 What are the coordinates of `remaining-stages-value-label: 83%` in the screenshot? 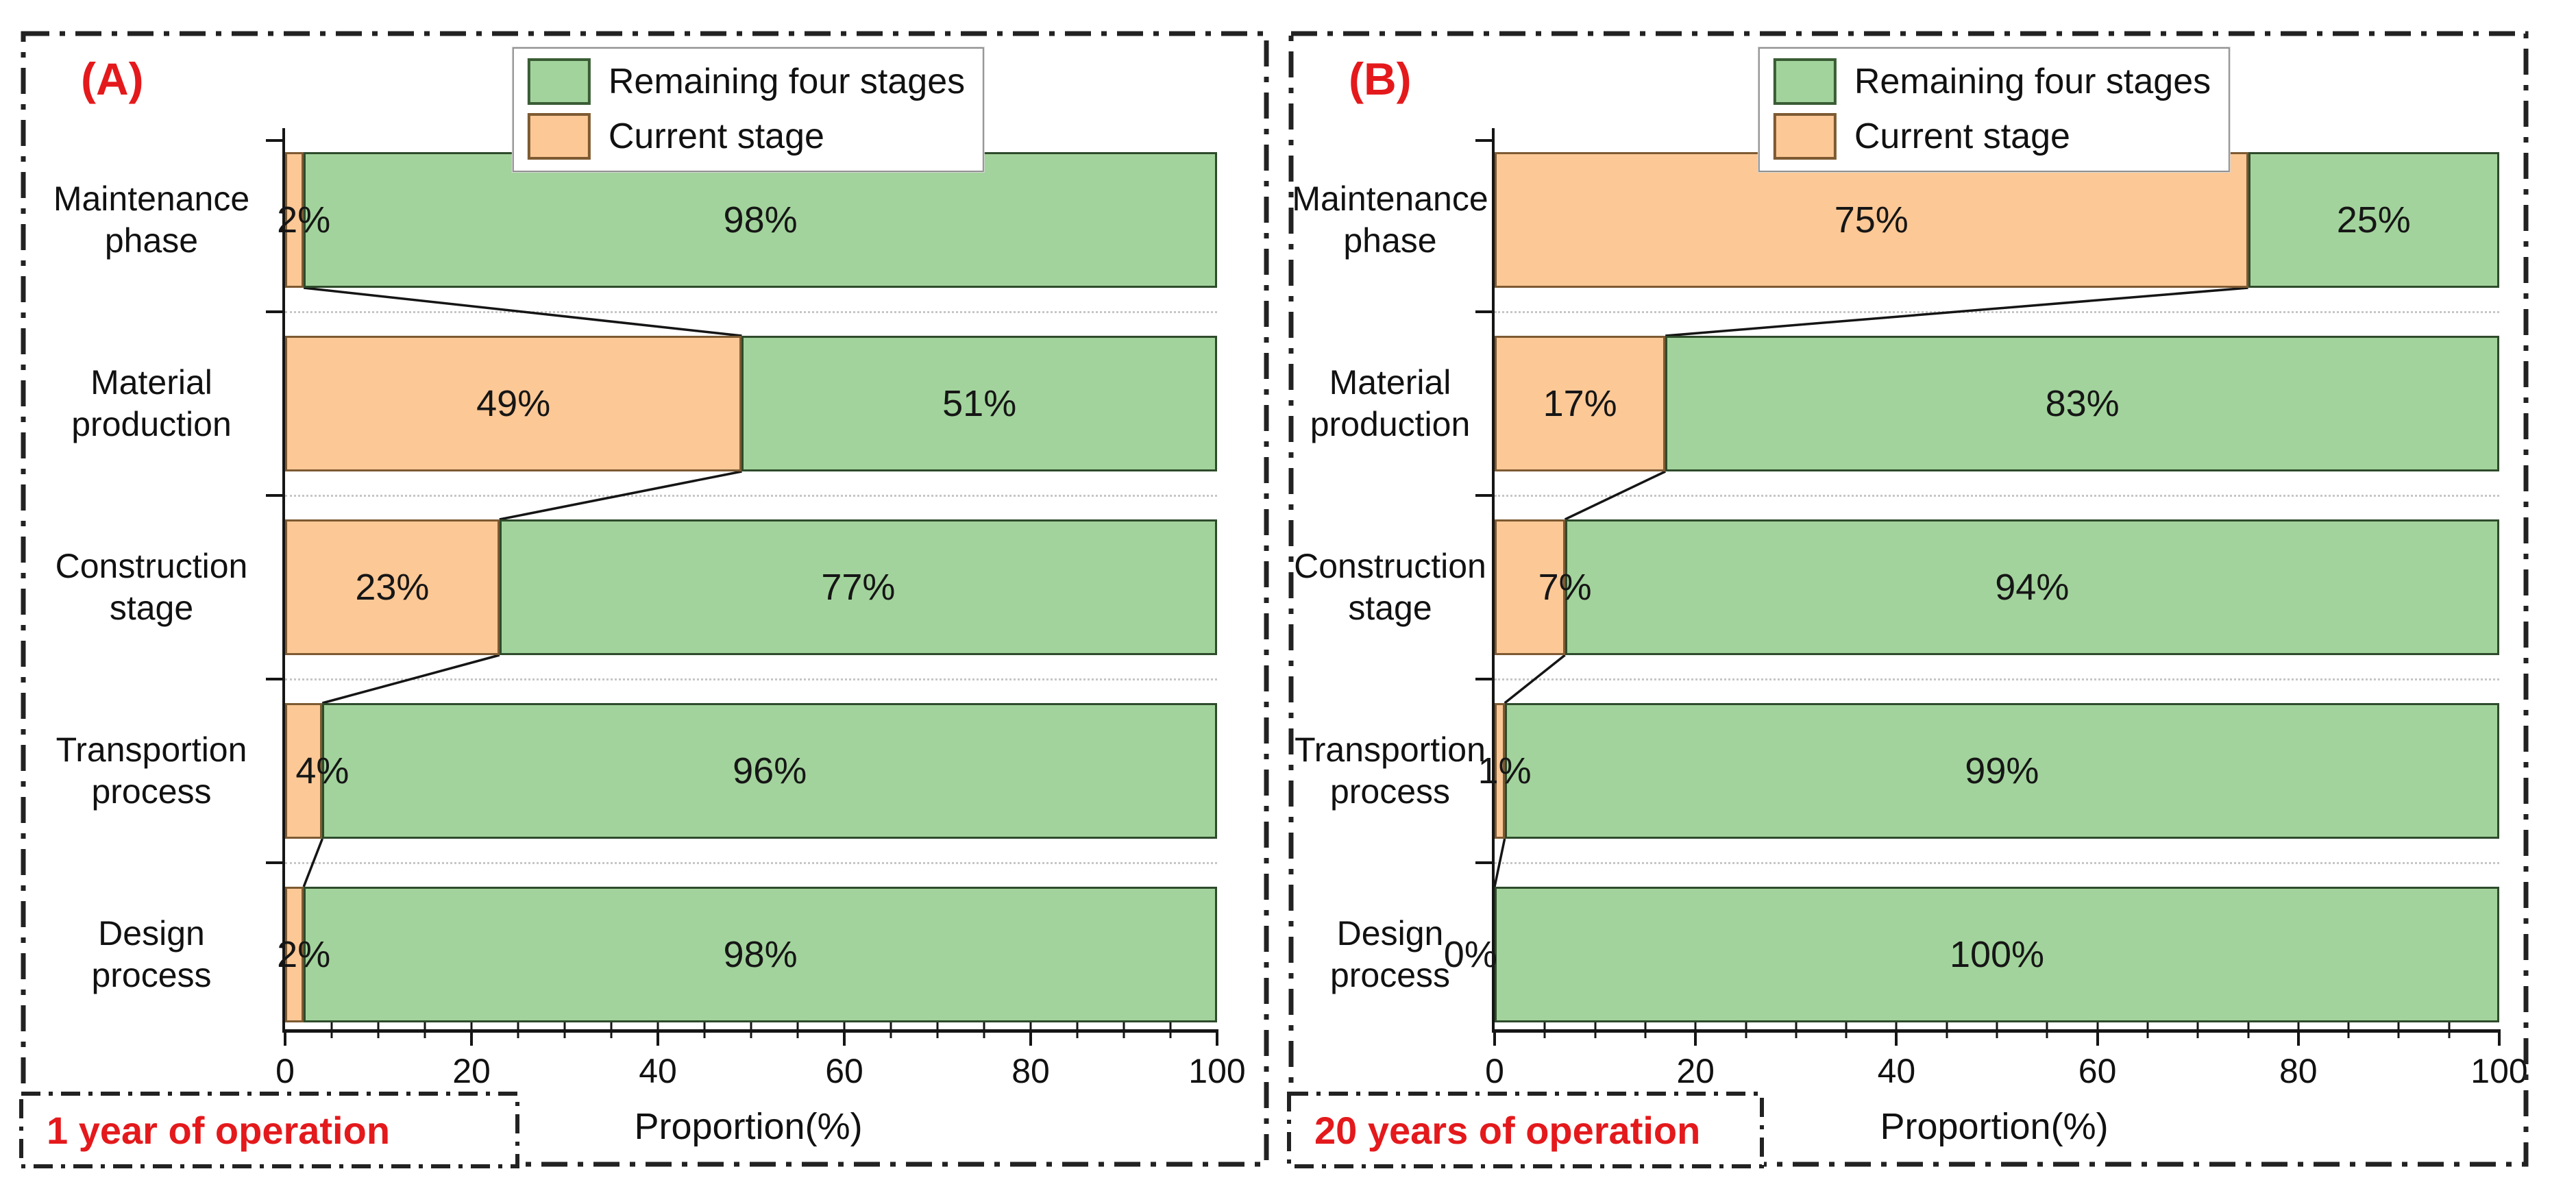 It's located at (2083, 403).